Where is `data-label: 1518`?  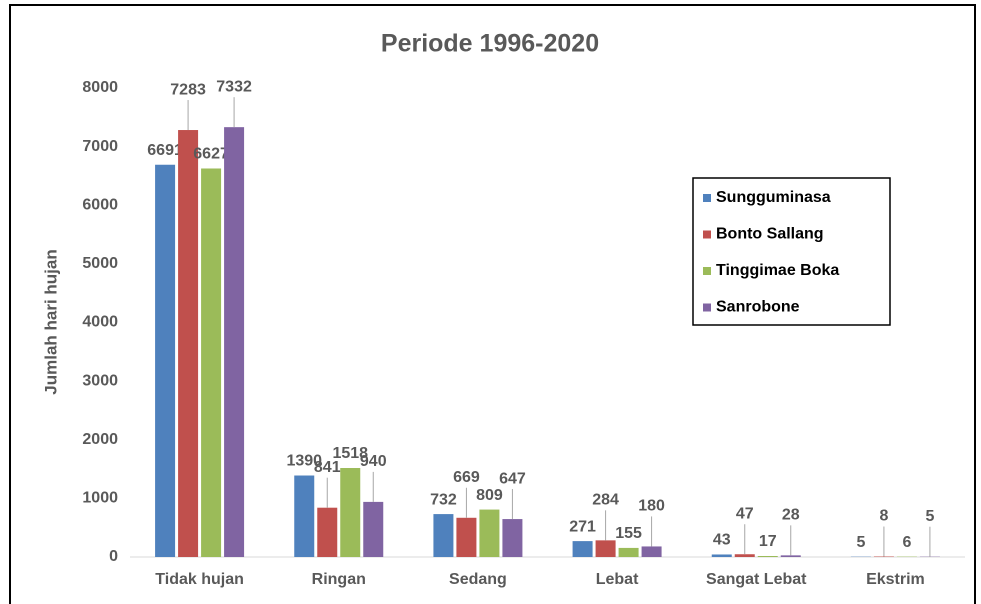
data-label: 1518 is located at coordinates (350, 453).